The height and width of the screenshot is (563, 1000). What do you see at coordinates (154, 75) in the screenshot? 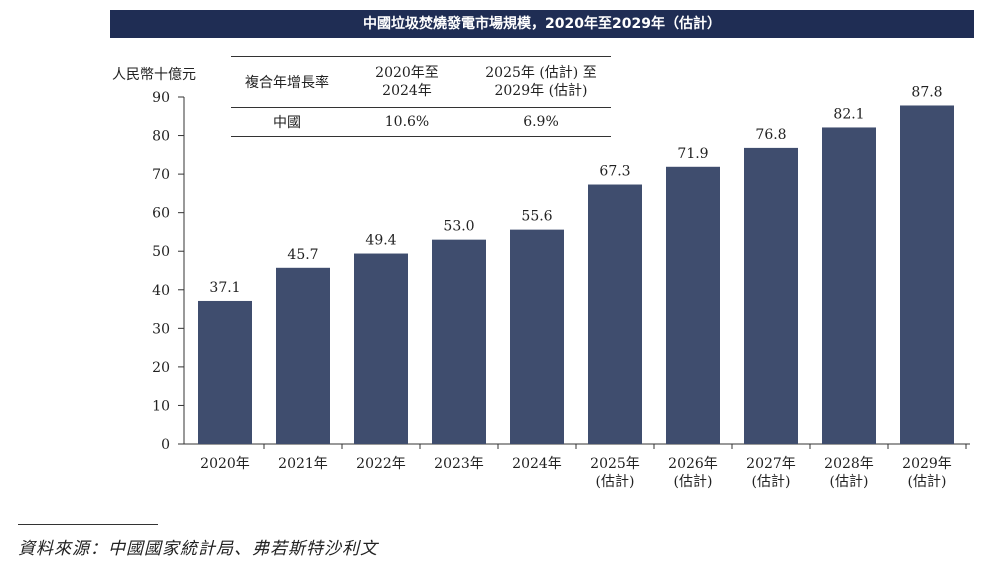
I see `y-axis-unit-label: 人民幣十億元` at bounding box center [154, 75].